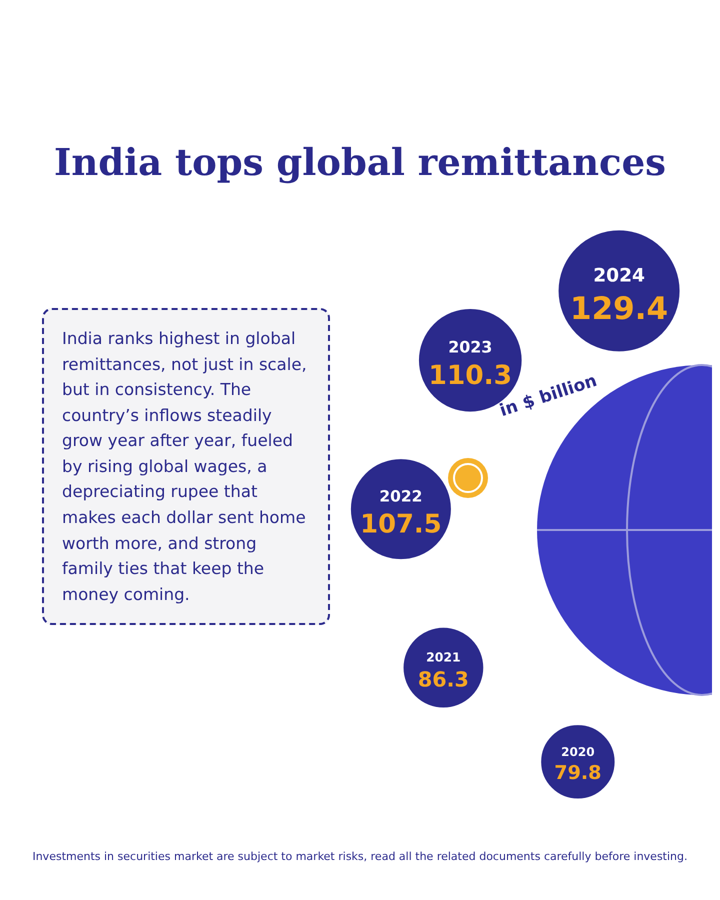 The image size is (720, 900). What do you see at coordinates (470, 346) in the screenshot?
I see `category-label: 2023` at bounding box center [470, 346].